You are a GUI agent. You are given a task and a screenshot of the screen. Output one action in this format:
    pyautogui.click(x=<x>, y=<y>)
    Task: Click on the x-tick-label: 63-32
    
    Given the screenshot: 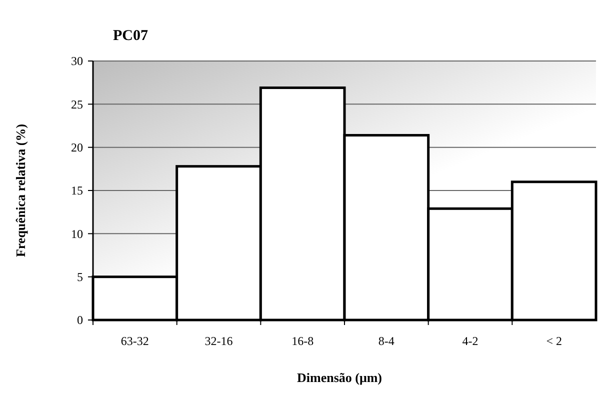 What is the action you would take?
    pyautogui.click(x=134, y=341)
    